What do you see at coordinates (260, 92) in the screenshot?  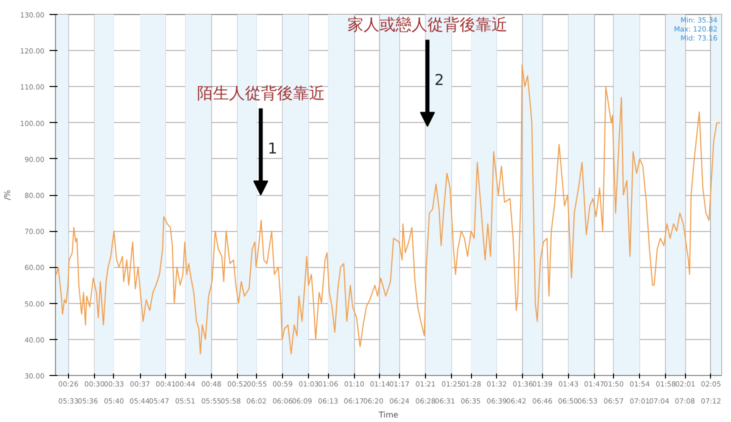 I see `annotation: 陌生人從背後靠近` at bounding box center [260, 92].